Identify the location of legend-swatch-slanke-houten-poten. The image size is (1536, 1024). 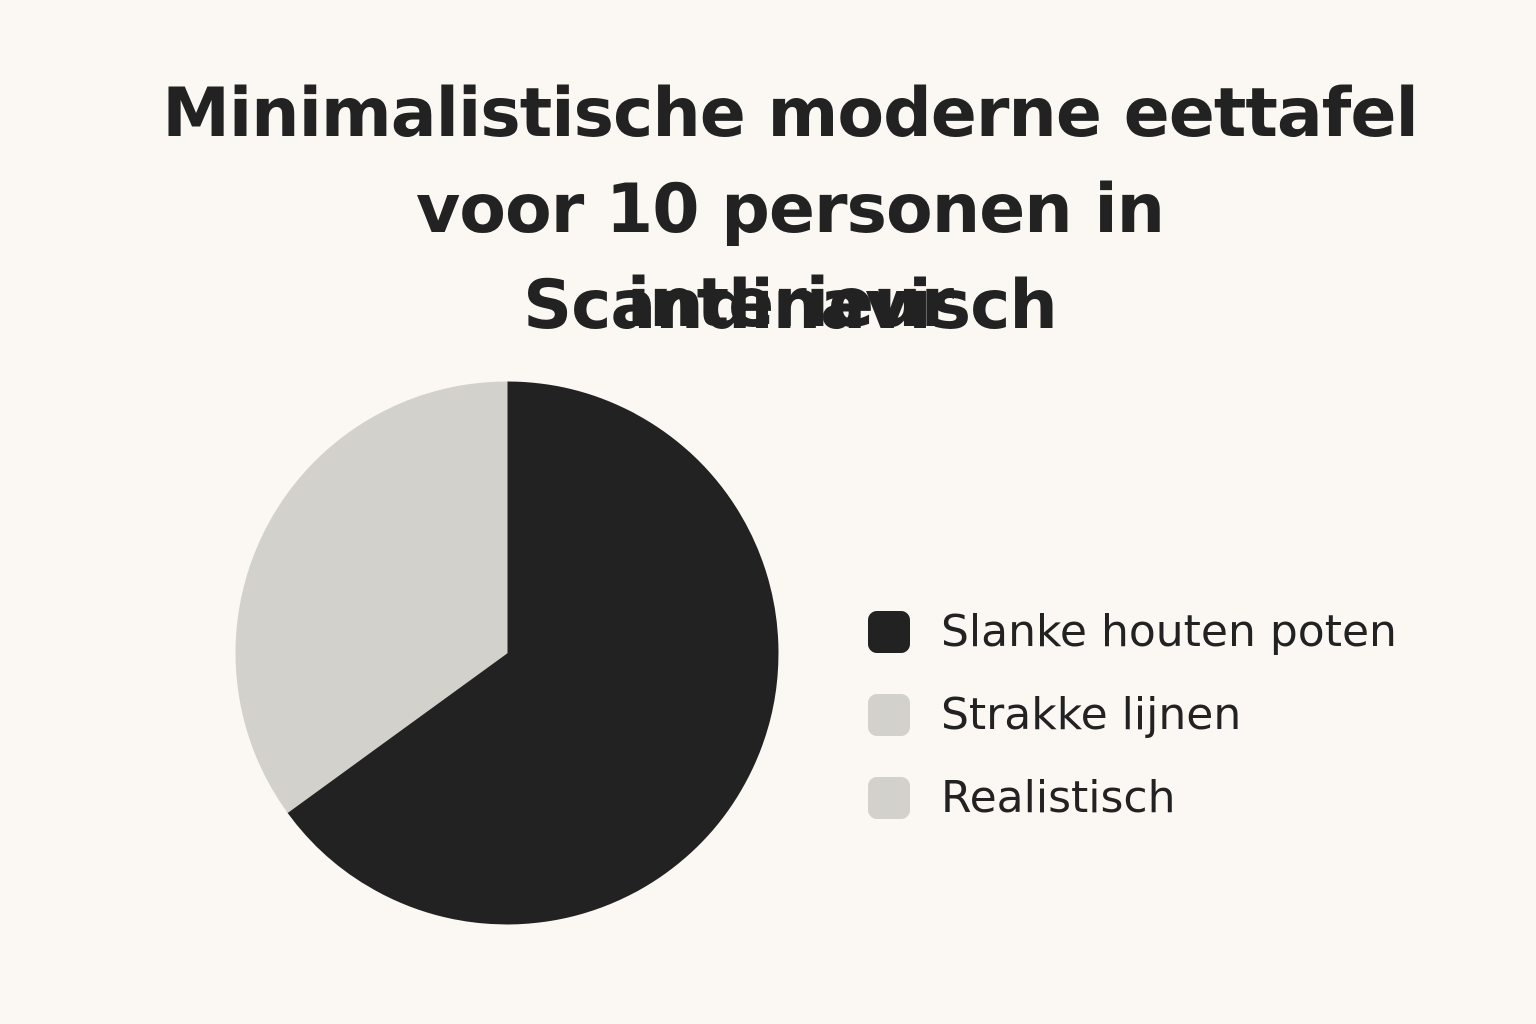
(889, 631).